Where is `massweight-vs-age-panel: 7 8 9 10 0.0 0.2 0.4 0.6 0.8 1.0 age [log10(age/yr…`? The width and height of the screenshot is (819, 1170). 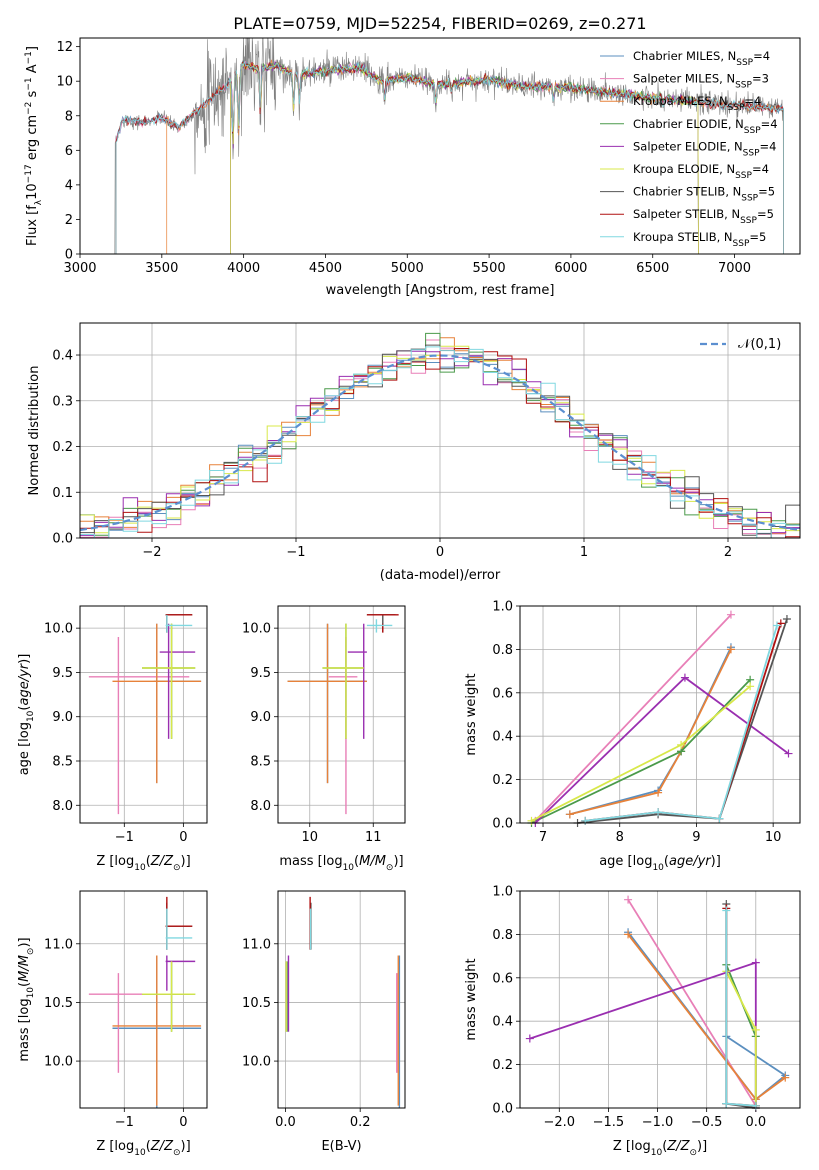 massweight-vs-age-panel: 7 8 9 10 0.0 0.2 0.4 0.6 0.8 1.0 age [log10(age/yr… is located at coordinates (632, 736).